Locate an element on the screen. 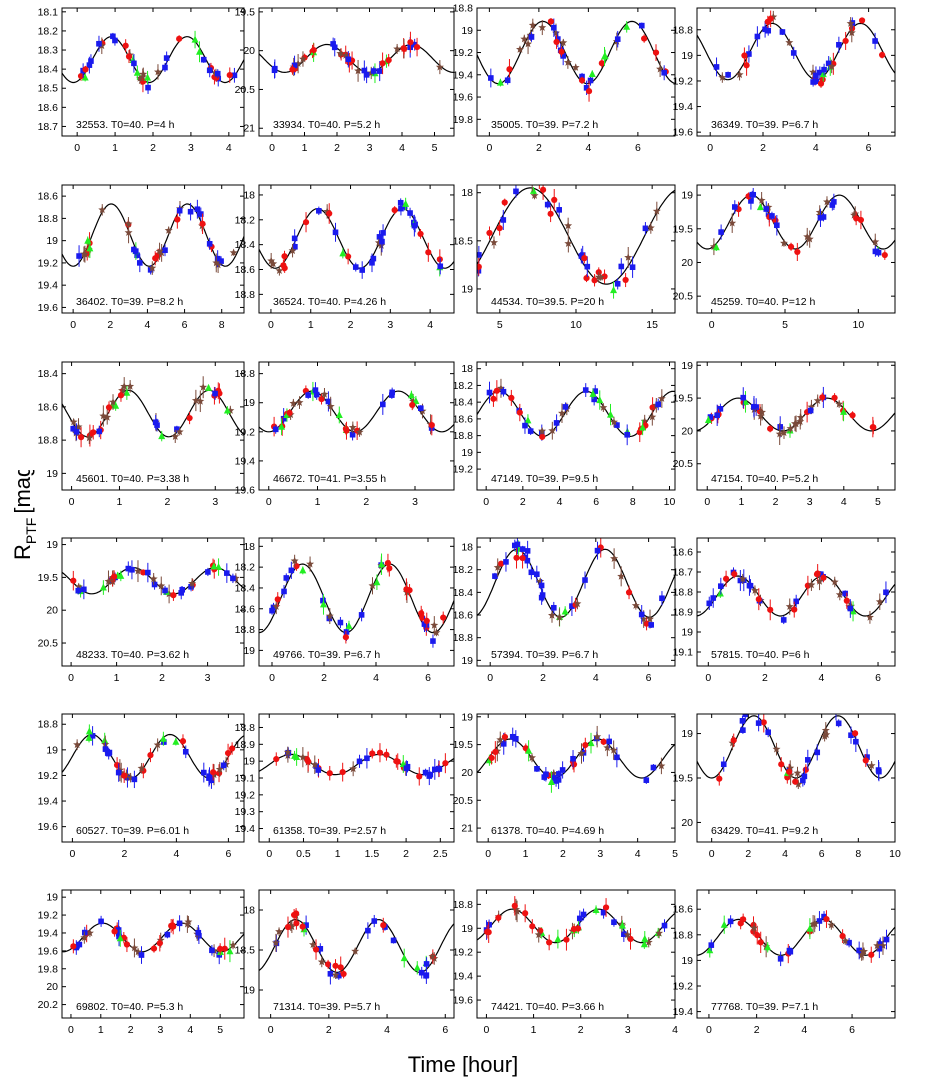 The height and width of the screenshot is (1083, 926). y-tick-label: 18.8 is located at coordinates (463, 905).